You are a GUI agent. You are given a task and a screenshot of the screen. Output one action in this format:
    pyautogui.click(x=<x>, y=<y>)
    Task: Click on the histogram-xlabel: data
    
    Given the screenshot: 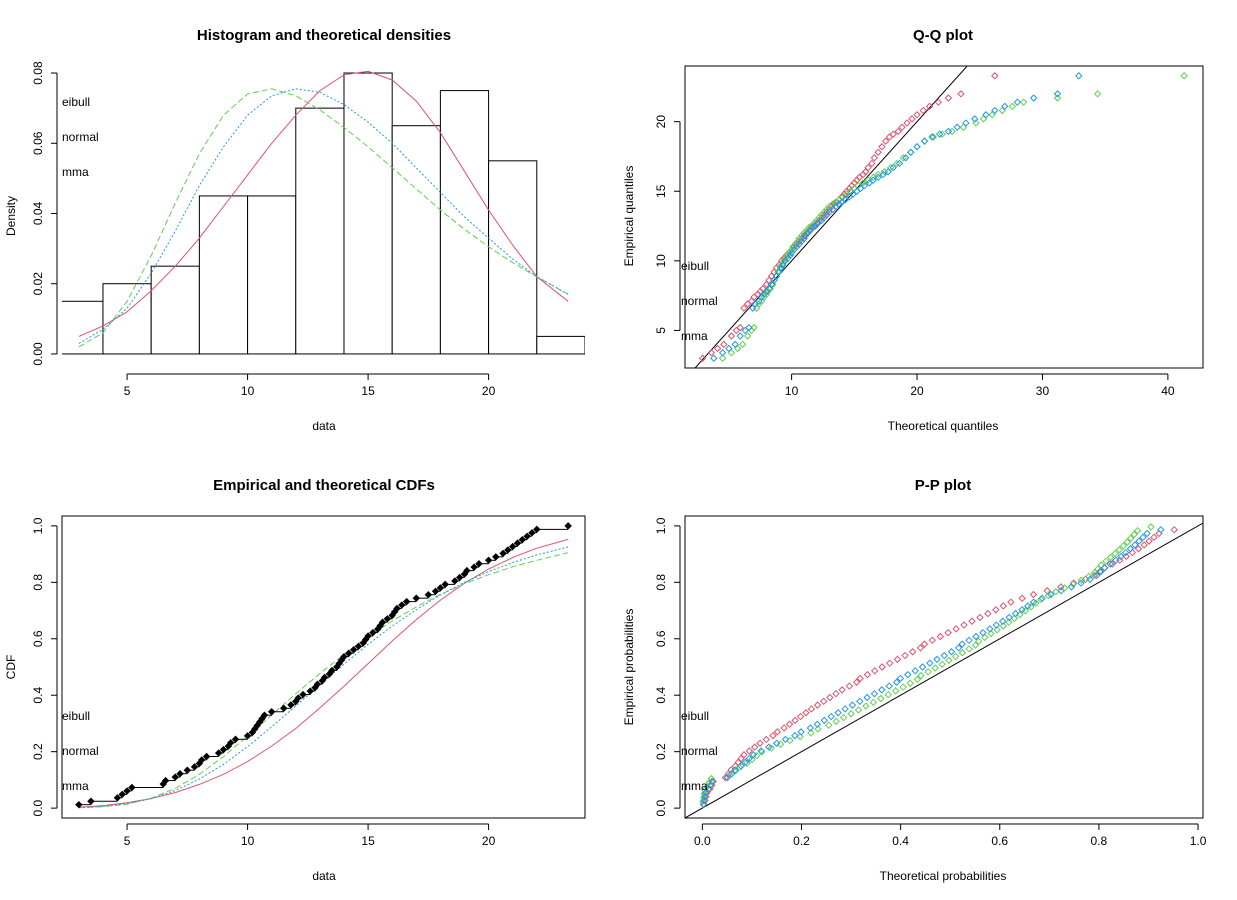 What is the action you would take?
    pyautogui.click(x=324, y=426)
    